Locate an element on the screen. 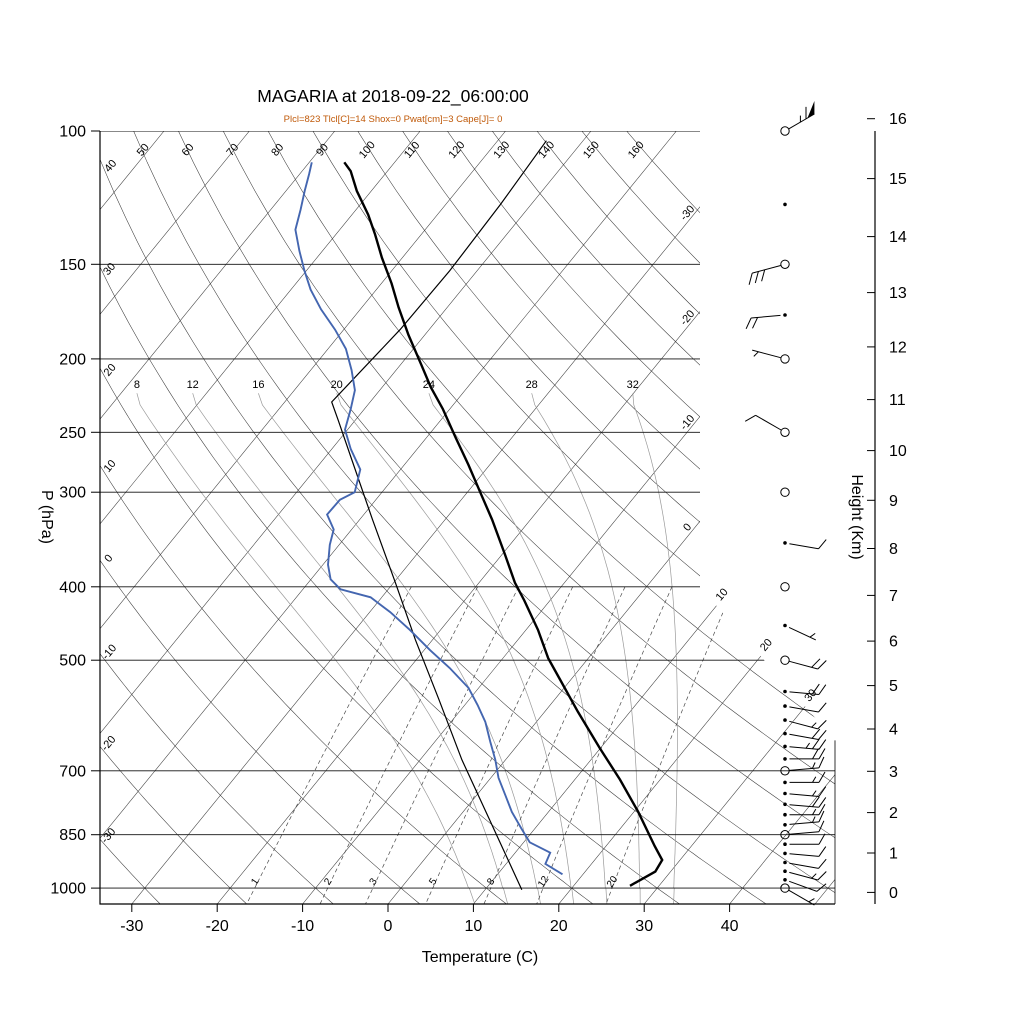  svg-text: 100 is located at coordinates (72, 132).